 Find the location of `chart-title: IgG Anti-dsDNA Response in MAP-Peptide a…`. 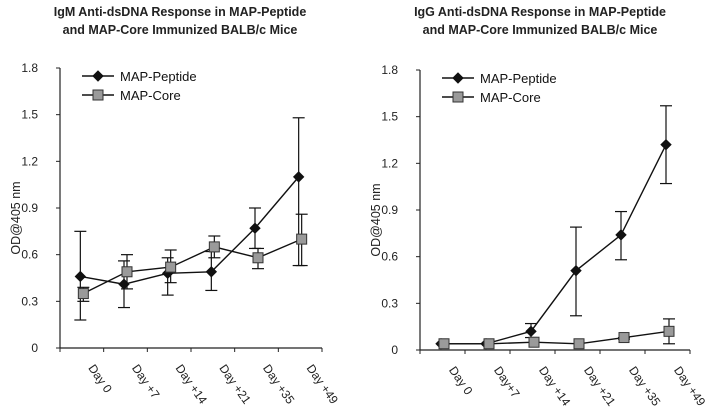

chart-title: IgG Anti-dsDNA Response in MAP-Peptide a… is located at coordinates (540, 21).